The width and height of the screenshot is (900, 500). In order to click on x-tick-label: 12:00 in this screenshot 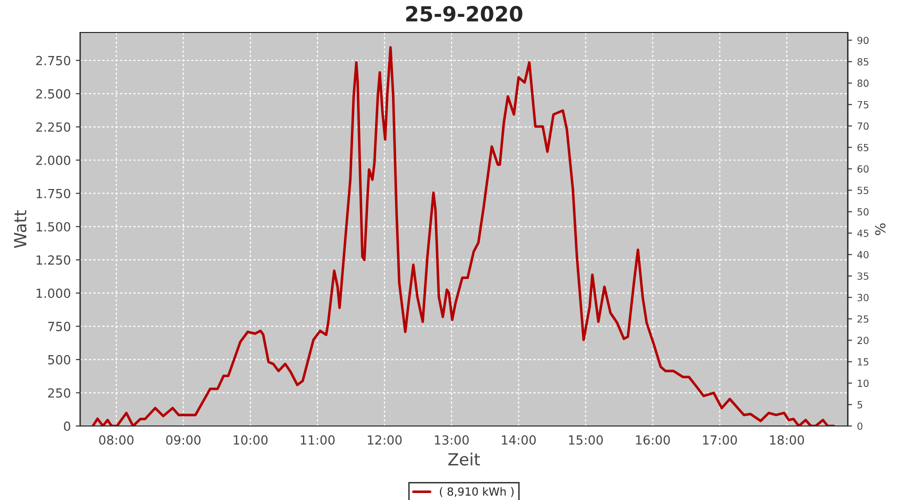, I will do `click(385, 440)`.